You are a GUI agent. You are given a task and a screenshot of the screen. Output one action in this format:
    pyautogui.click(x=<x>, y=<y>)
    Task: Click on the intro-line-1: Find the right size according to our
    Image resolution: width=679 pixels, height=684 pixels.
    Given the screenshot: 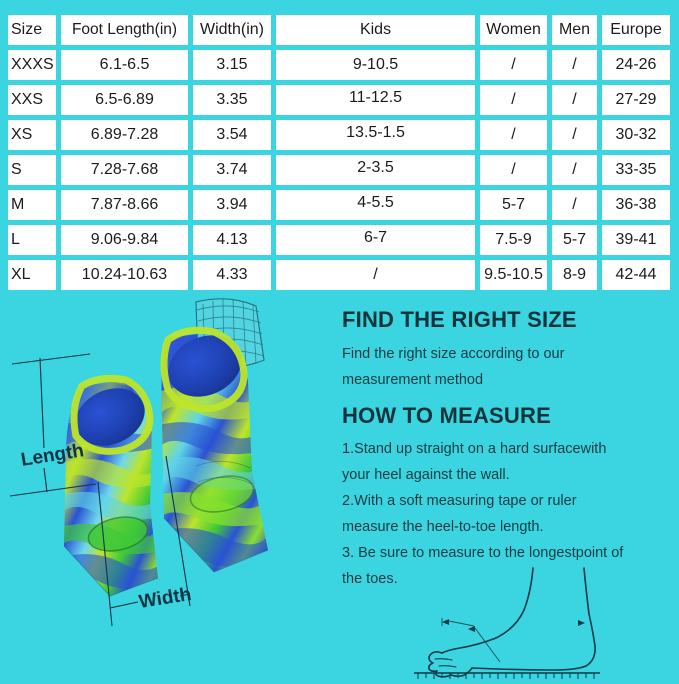 What is the action you would take?
    pyautogui.click(x=453, y=354)
    